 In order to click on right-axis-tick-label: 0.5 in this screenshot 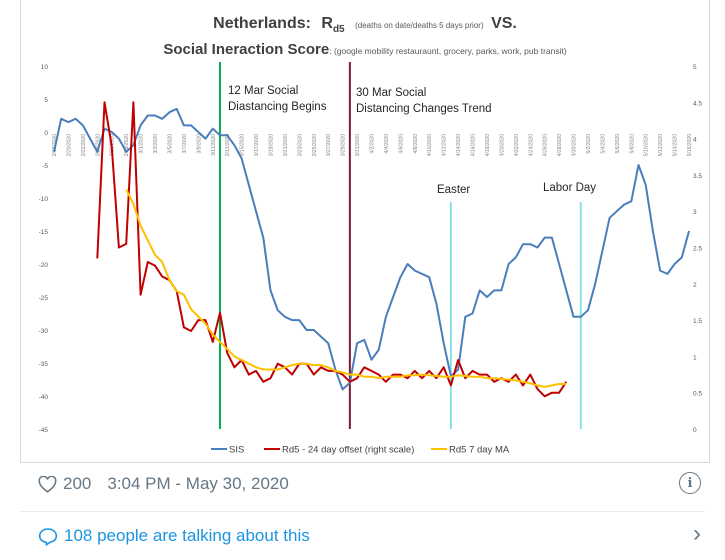, I will do `click(697, 394)`.